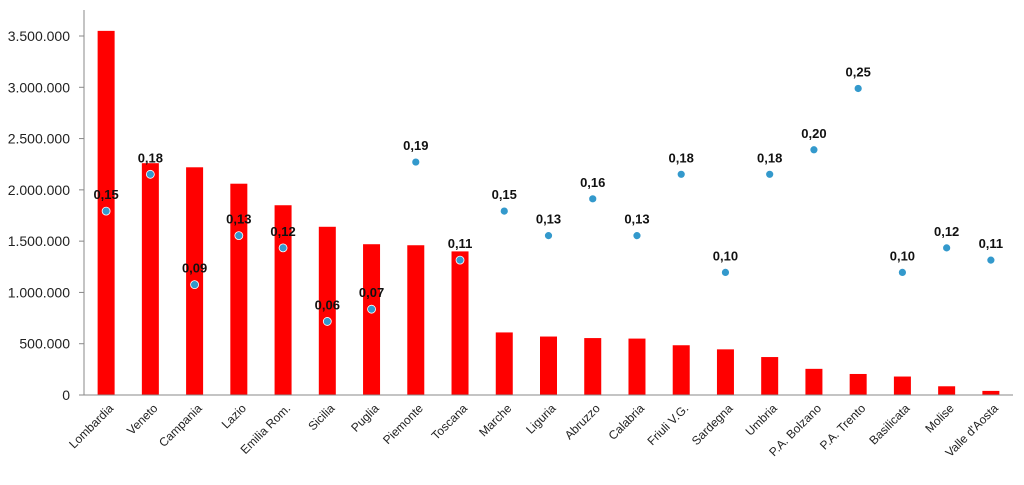  Describe the element at coordinates (321, 417) in the screenshot. I see `x-tick-label: Sicilia` at that location.